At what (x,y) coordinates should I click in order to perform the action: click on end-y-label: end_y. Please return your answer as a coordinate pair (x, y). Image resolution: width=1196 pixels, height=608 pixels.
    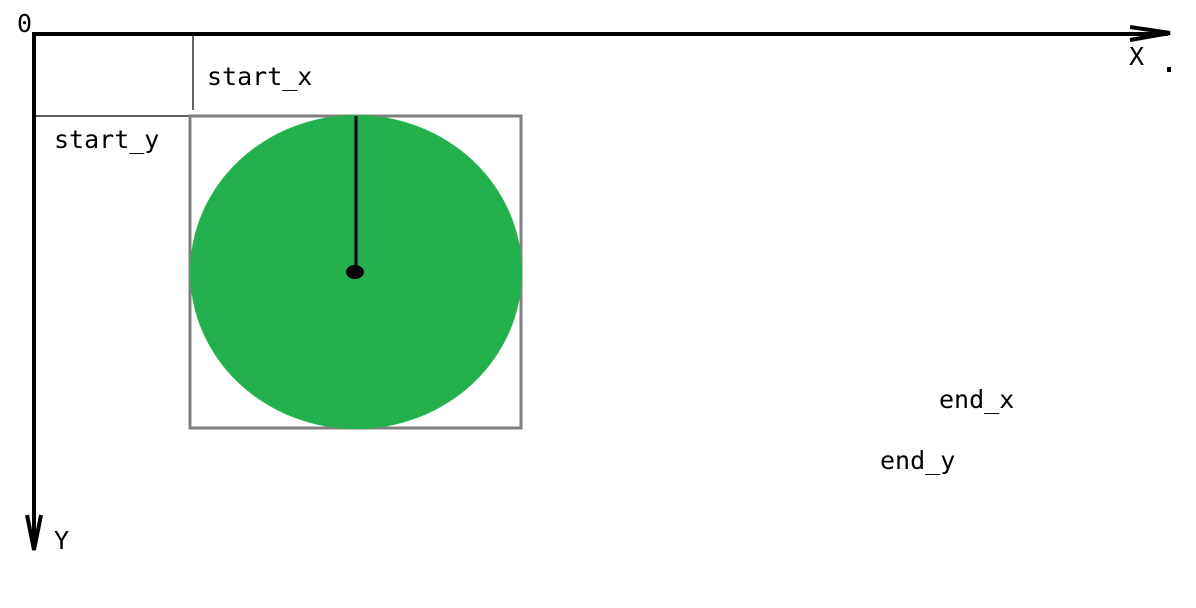
    Looking at the image, I should click on (918, 460).